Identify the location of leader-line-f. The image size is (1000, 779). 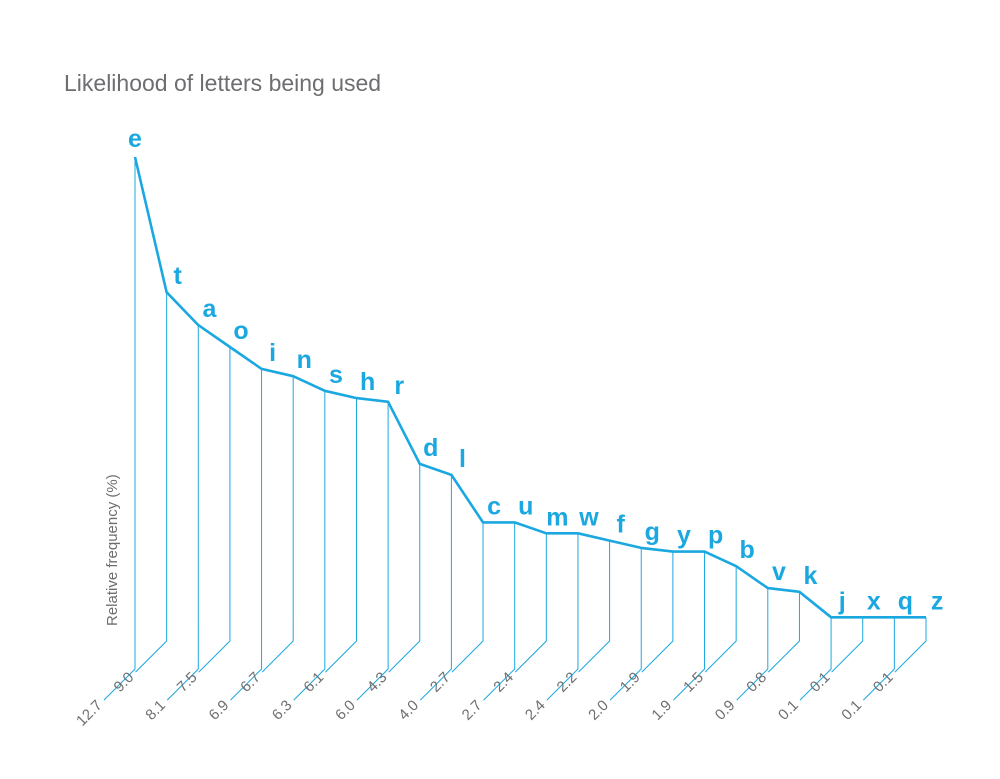
(594, 647).